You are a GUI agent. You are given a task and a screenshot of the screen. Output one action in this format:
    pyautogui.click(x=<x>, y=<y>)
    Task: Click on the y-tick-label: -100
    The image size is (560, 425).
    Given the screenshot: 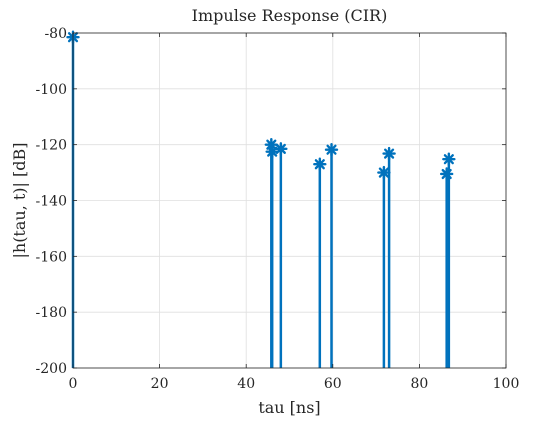 What is the action you would take?
    pyautogui.click(x=51, y=90)
    